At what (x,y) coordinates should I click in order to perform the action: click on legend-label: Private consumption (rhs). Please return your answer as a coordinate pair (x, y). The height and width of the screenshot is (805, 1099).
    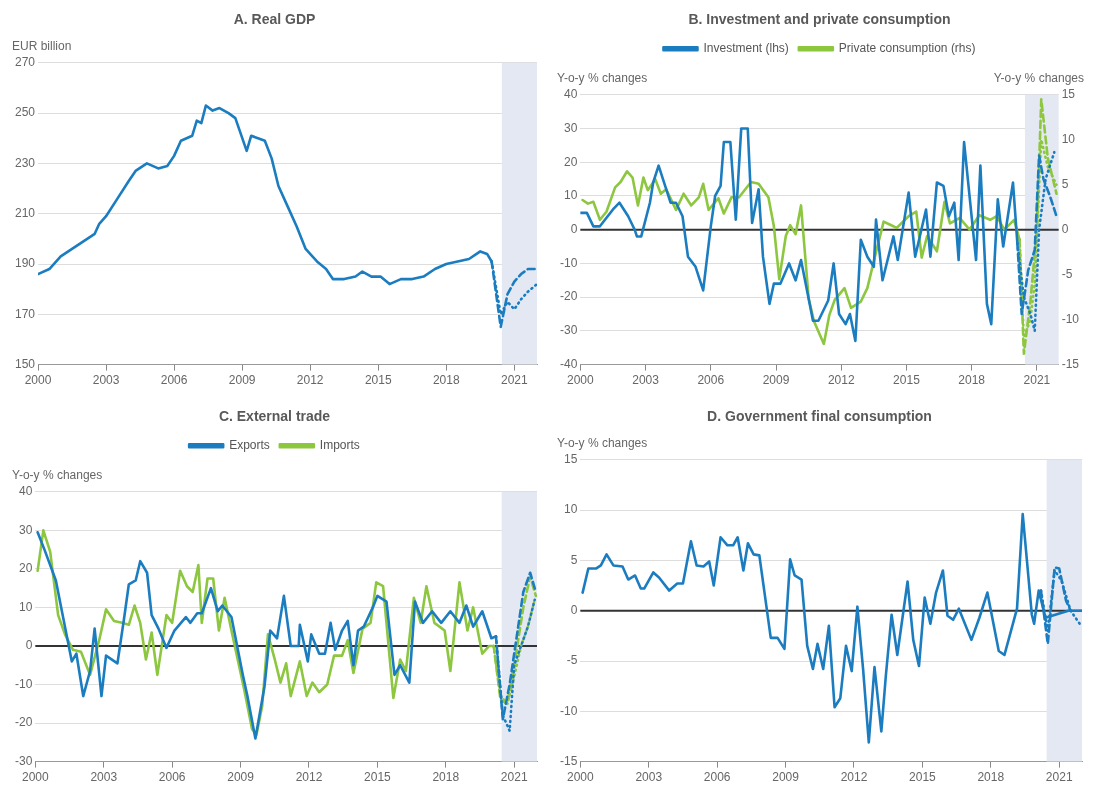
    Looking at the image, I should click on (907, 48).